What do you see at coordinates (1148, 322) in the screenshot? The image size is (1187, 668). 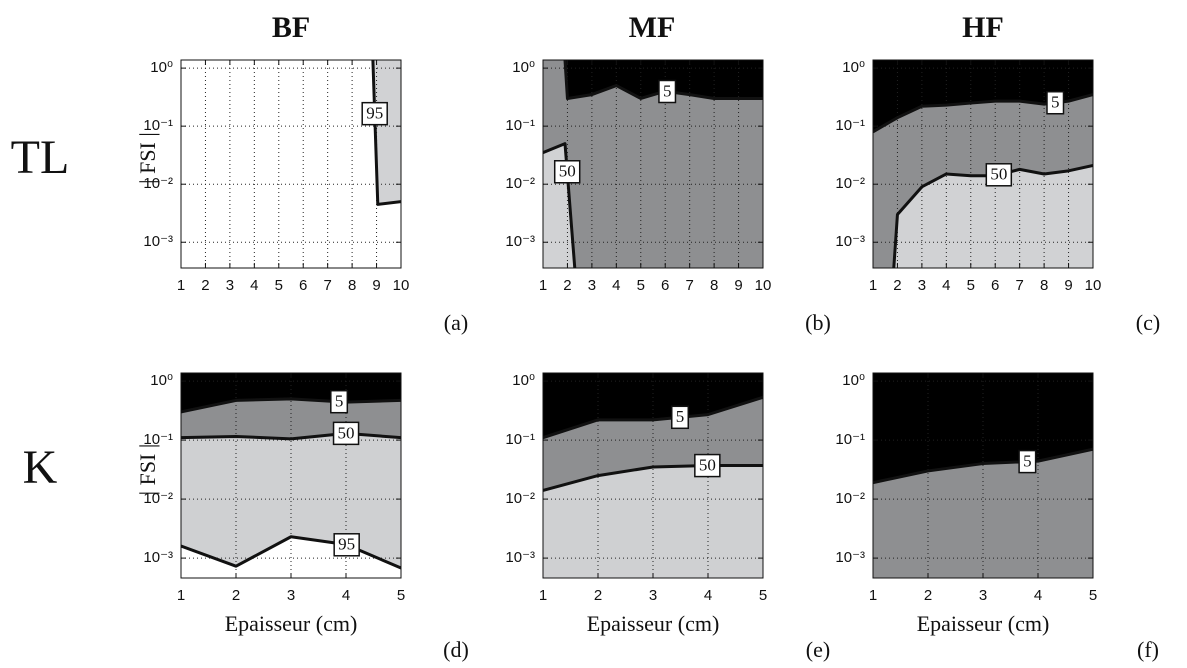 I see `panel-label: (c)` at bounding box center [1148, 322].